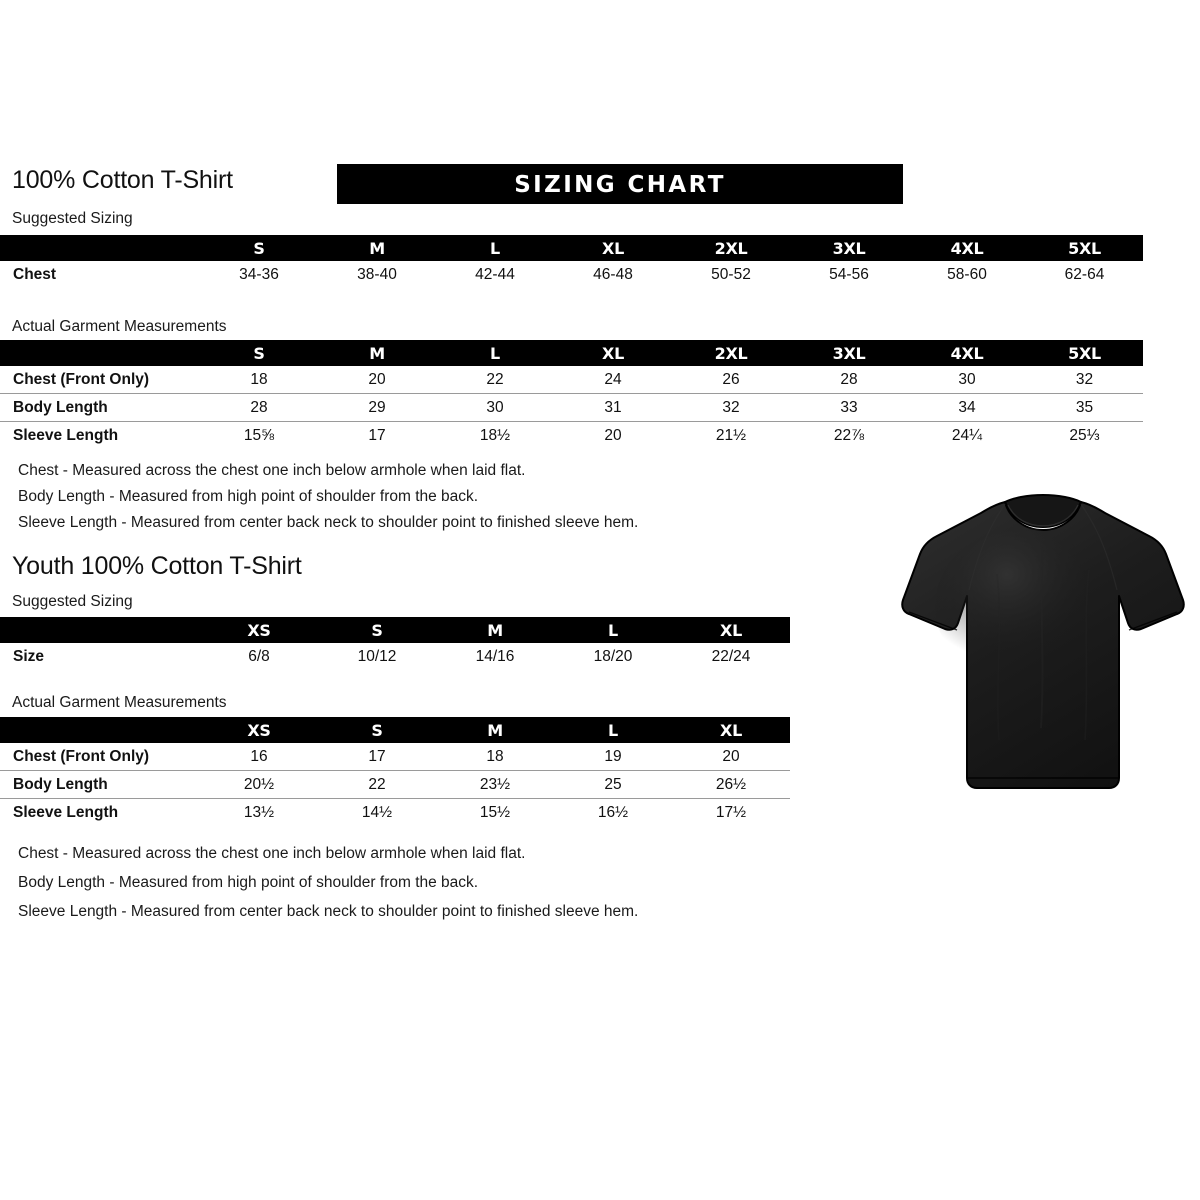 Image resolution: width=1200 pixels, height=1200 pixels. What do you see at coordinates (620, 184) in the screenshot?
I see `sizing-chart-banner: SIZING CHART` at bounding box center [620, 184].